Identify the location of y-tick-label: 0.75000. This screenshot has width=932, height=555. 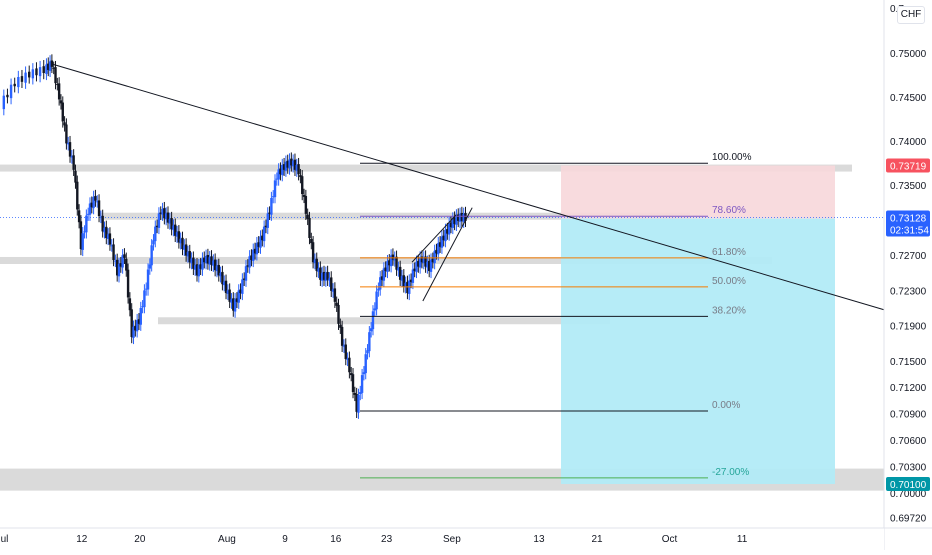
(908, 54).